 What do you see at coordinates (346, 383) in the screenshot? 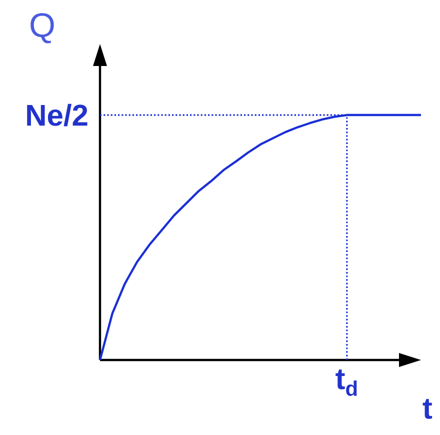
I see `text: t$_{d}$` at bounding box center [346, 383].